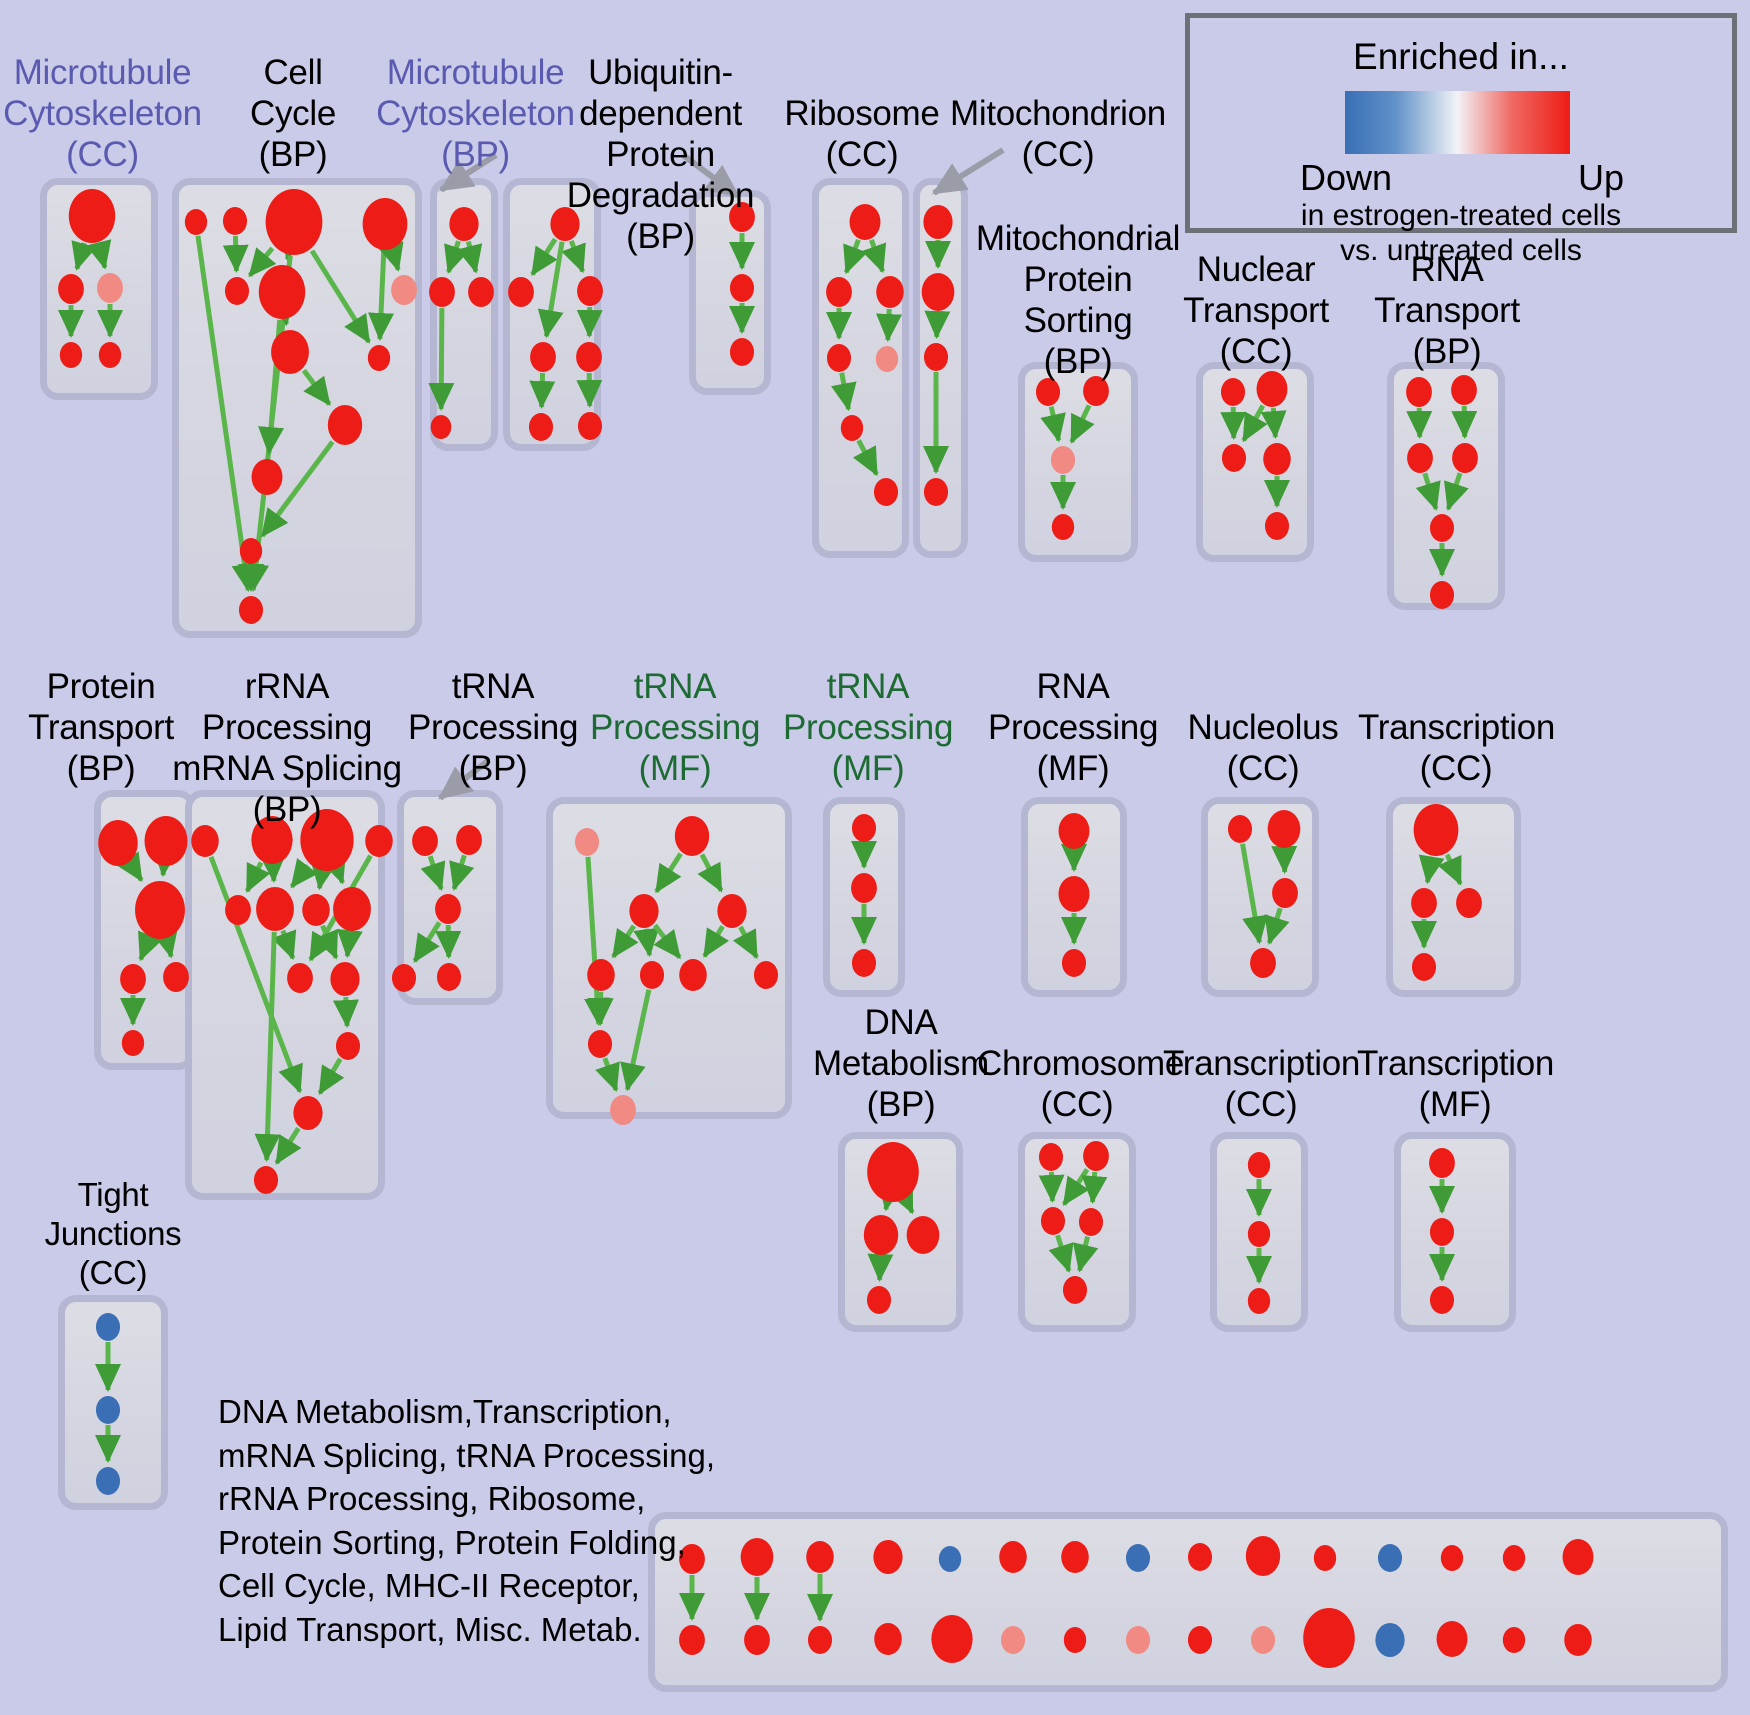  Describe the element at coordinates (285, 995) in the screenshot. I see `cluster-box-rrna-processing-mrna-splicing-bp` at that location.